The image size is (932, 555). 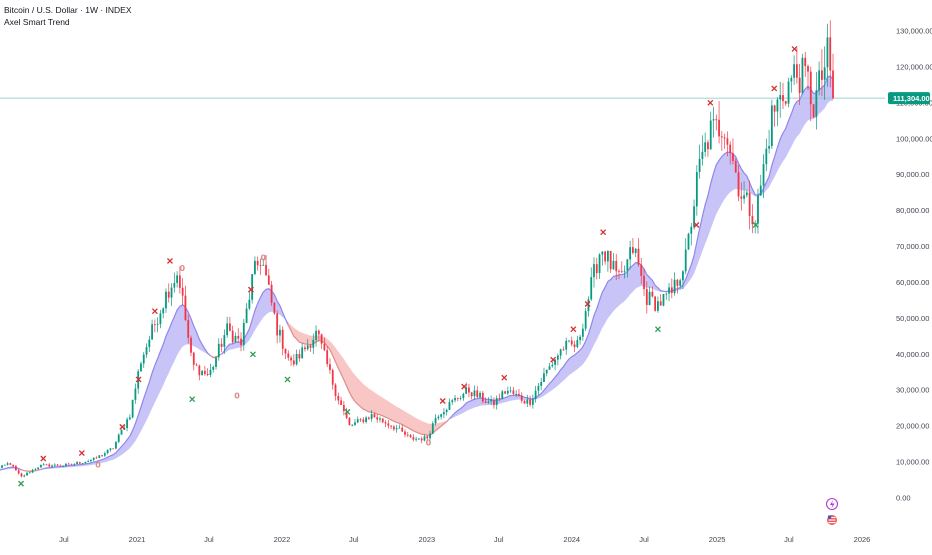 I want to click on x-tick-label: 2022, so click(x=282, y=539).